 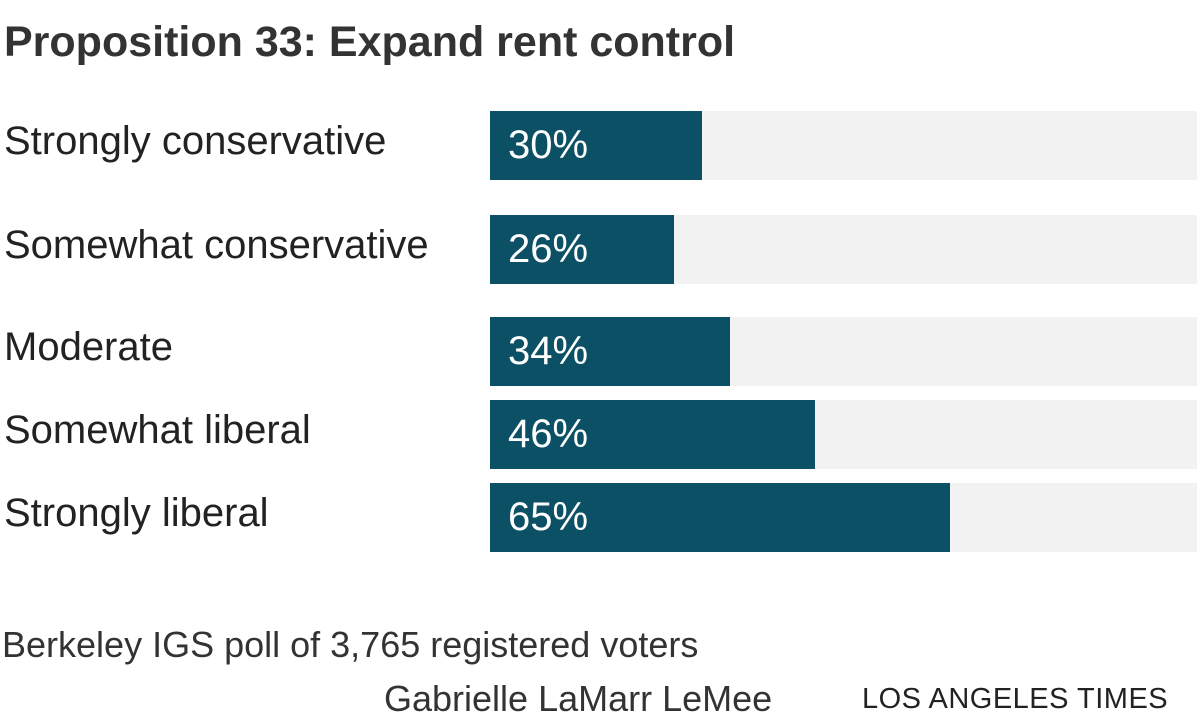 I want to click on publisher: LOS ANGELES TIMES, so click(x=1015, y=699).